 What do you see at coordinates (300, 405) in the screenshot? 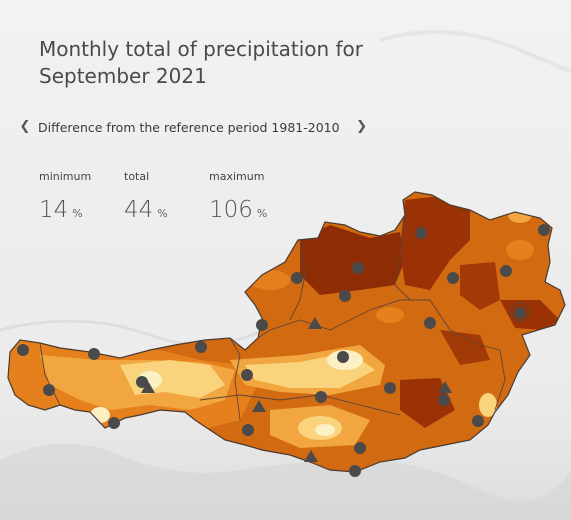
I see `border-carinthia-styria` at bounding box center [300, 405].